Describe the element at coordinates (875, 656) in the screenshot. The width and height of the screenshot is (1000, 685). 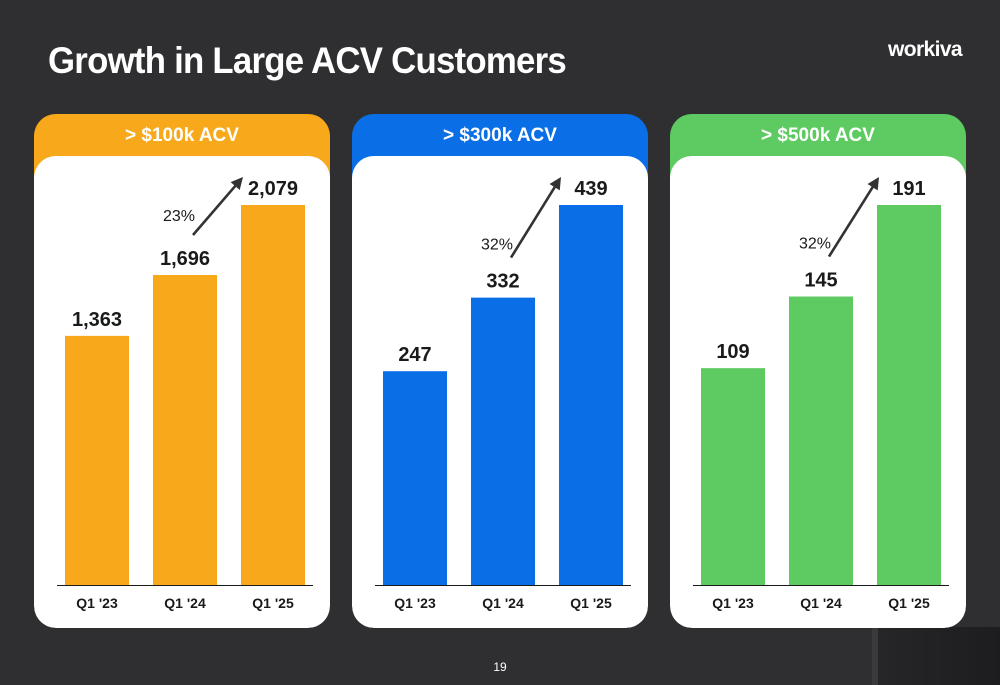
I see `background-accent-edge` at that location.